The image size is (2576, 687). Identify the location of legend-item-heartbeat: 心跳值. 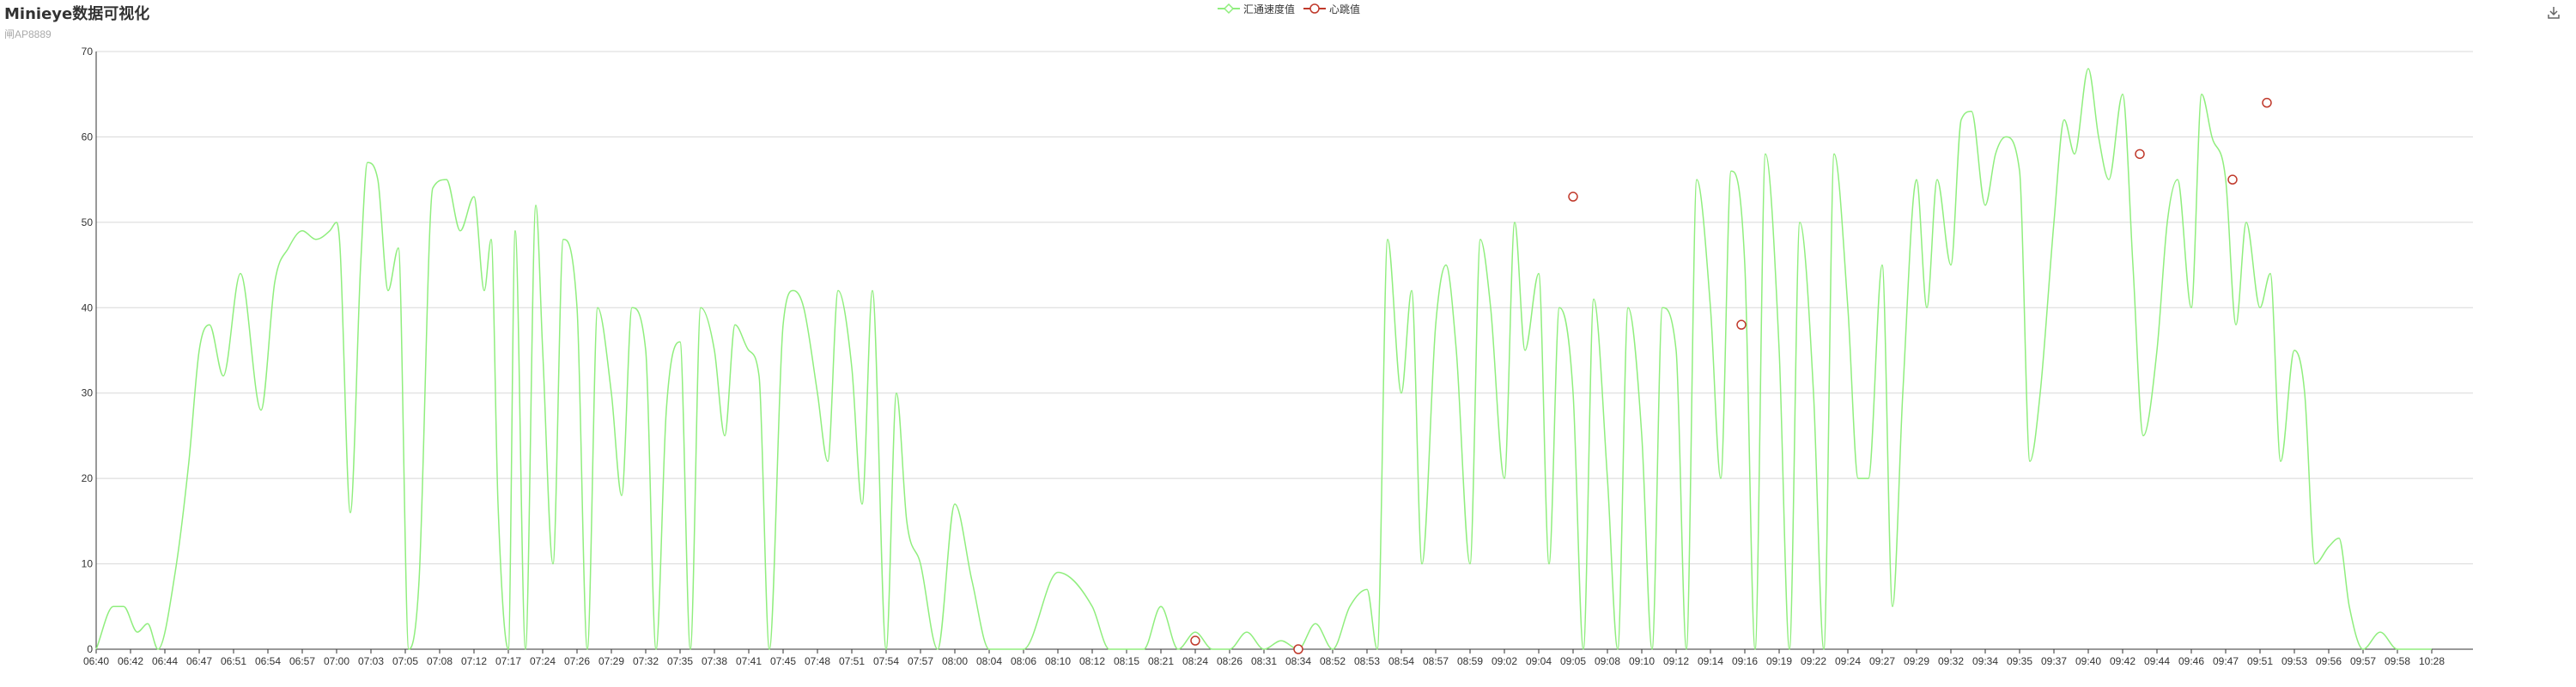
(1331, 9).